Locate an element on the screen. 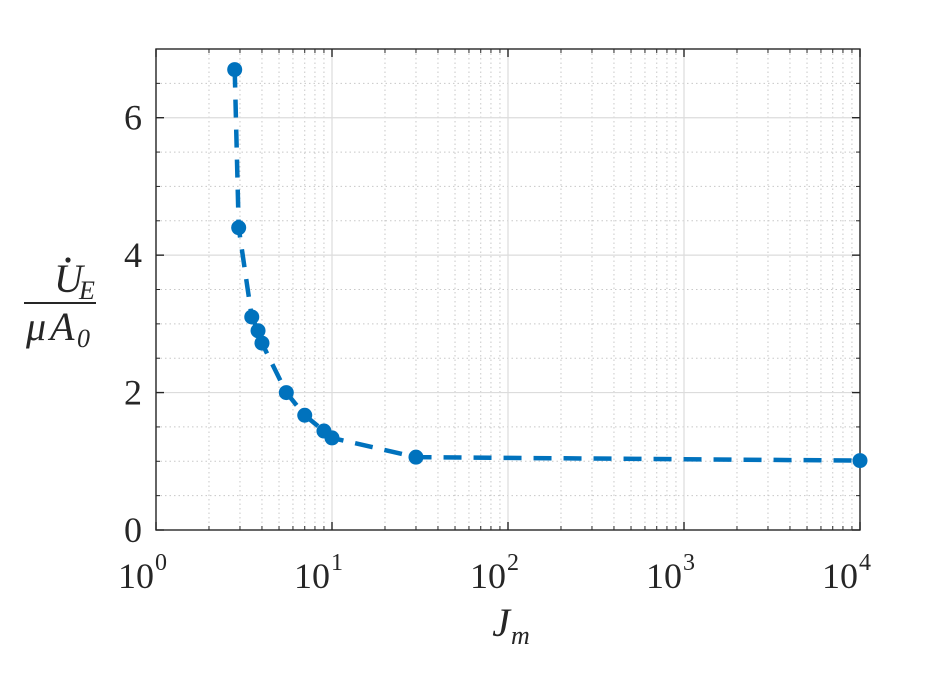 The image size is (949, 680). y-axis-label-denominator-base: A is located at coordinates (61, 326).